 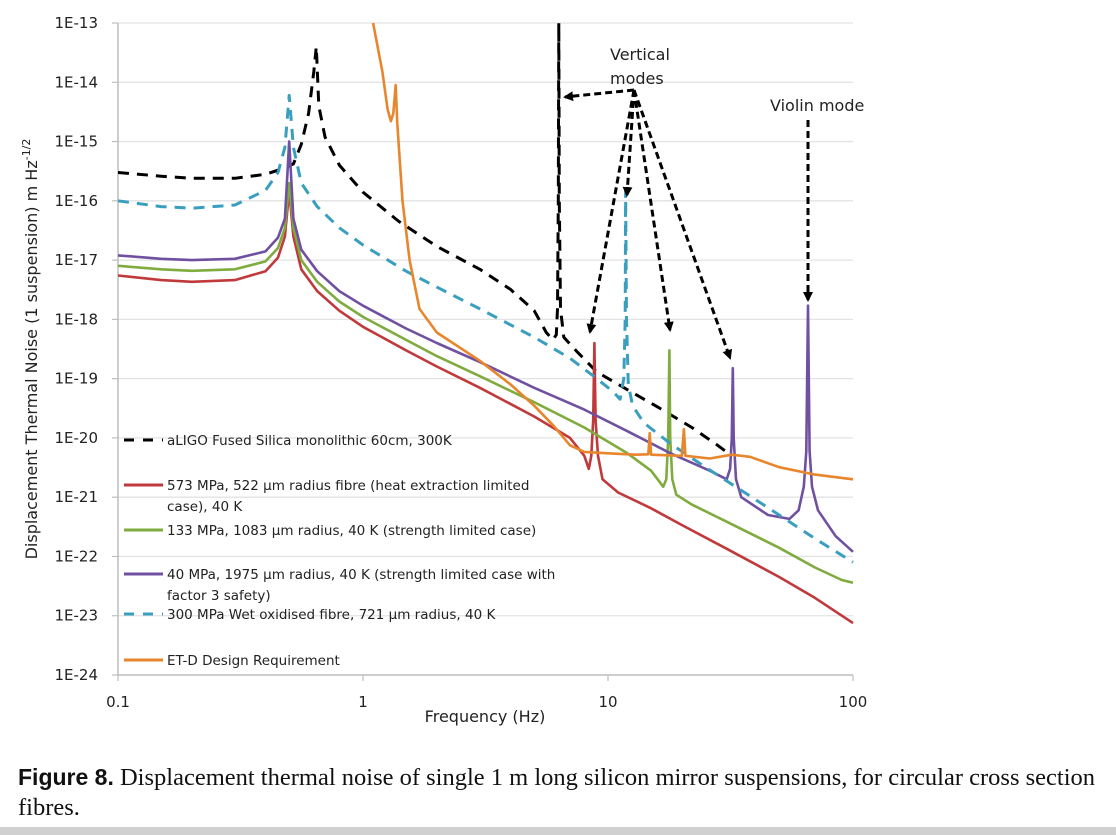 I want to click on caption-label: Figure 8., so click(x=66, y=777).